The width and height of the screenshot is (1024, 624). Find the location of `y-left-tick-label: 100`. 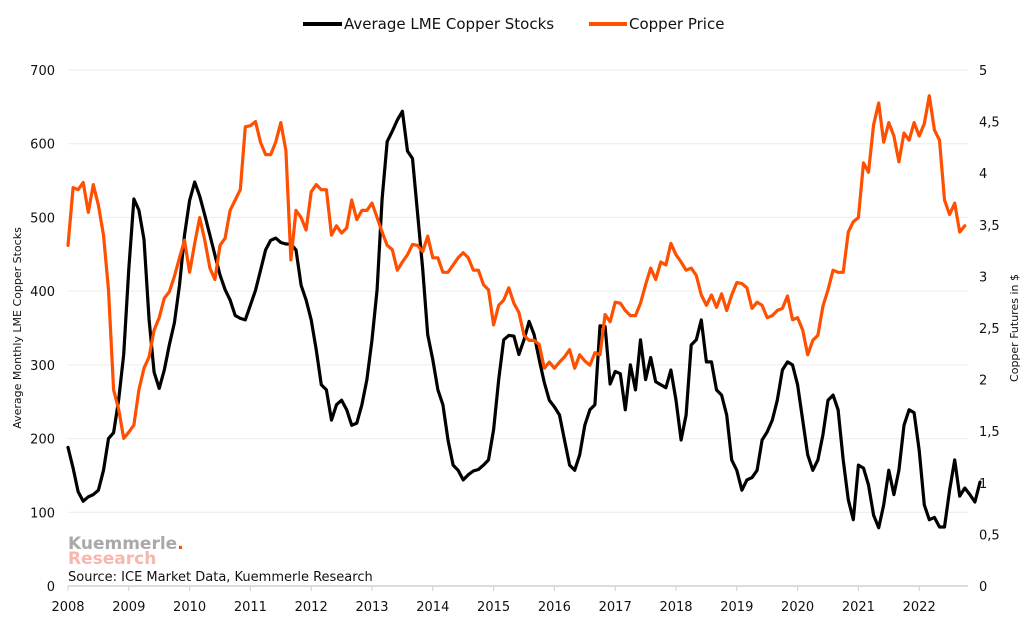

y-left-tick-label: 100 is located at coordinates (42, 513).